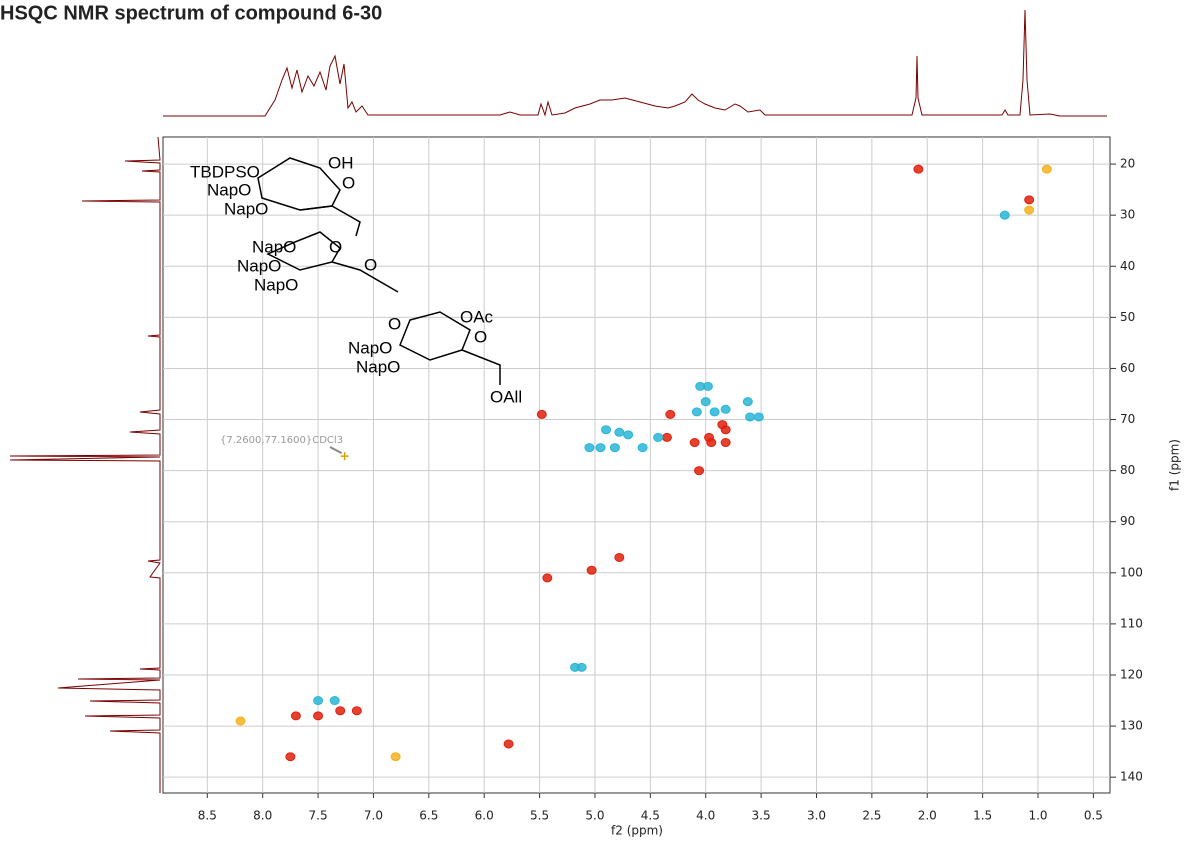 The width and height of the screenshot is (1187, 848). What do you see at coordinates (379, 271) in the screenshot?
I see `structure` at bounding box center [379, 271].